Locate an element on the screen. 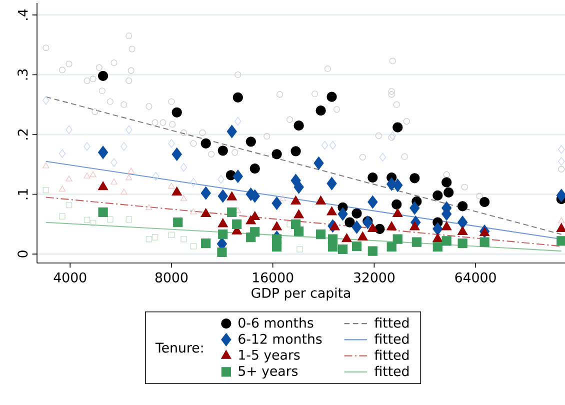 The image size is (565, 405). legend-label: 0-6 months is located at coordinates (276, 322).